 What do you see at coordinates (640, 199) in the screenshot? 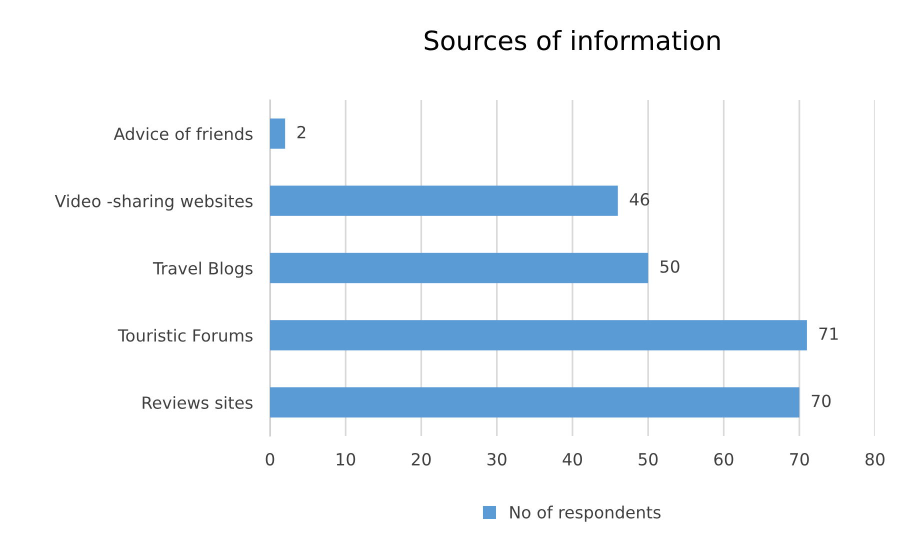
I see `data-label: 46` at bounding box center [640, 199].